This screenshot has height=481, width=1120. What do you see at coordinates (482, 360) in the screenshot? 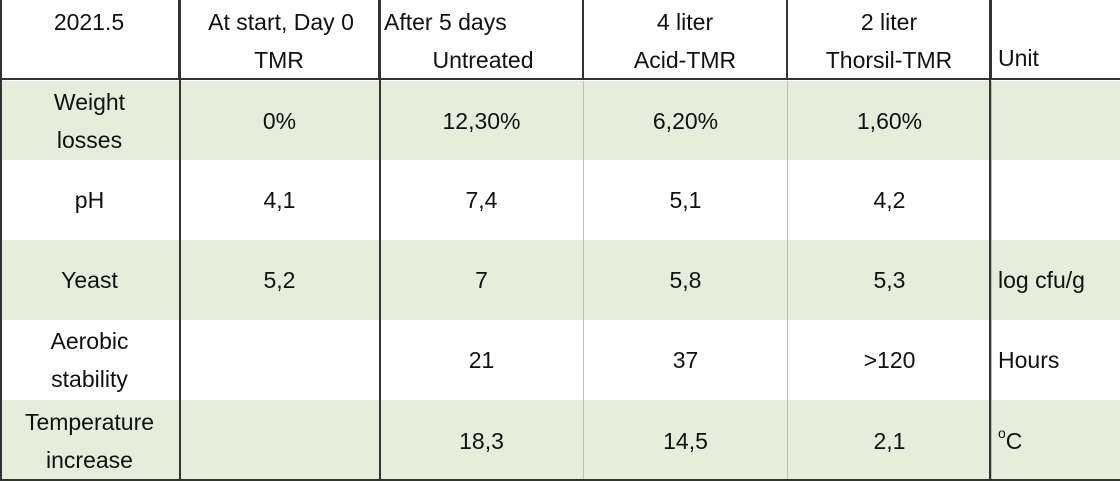
I see `table-cell: 21` at bounding box center [482, 360].